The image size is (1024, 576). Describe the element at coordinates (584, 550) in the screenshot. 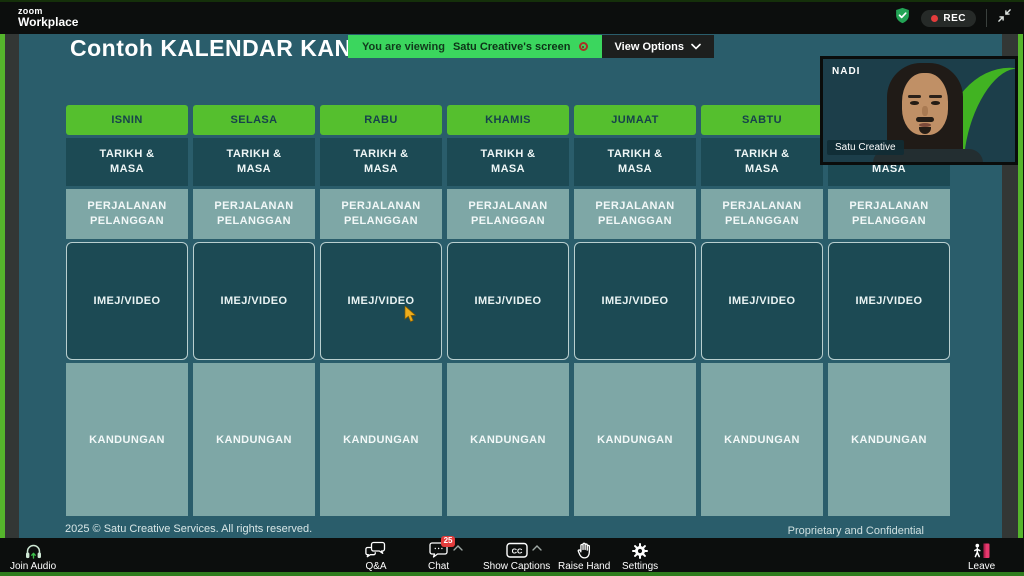

I see `raise-hand-icon` at that location.